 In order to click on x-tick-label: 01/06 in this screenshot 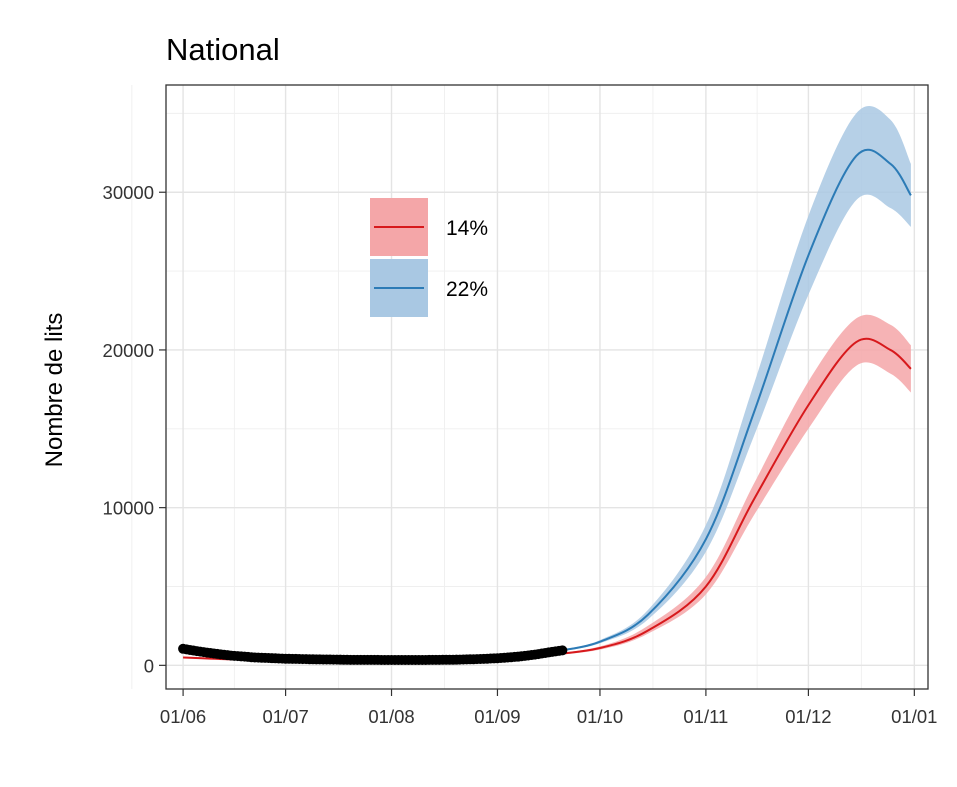, I will do `click(183, 716)`.